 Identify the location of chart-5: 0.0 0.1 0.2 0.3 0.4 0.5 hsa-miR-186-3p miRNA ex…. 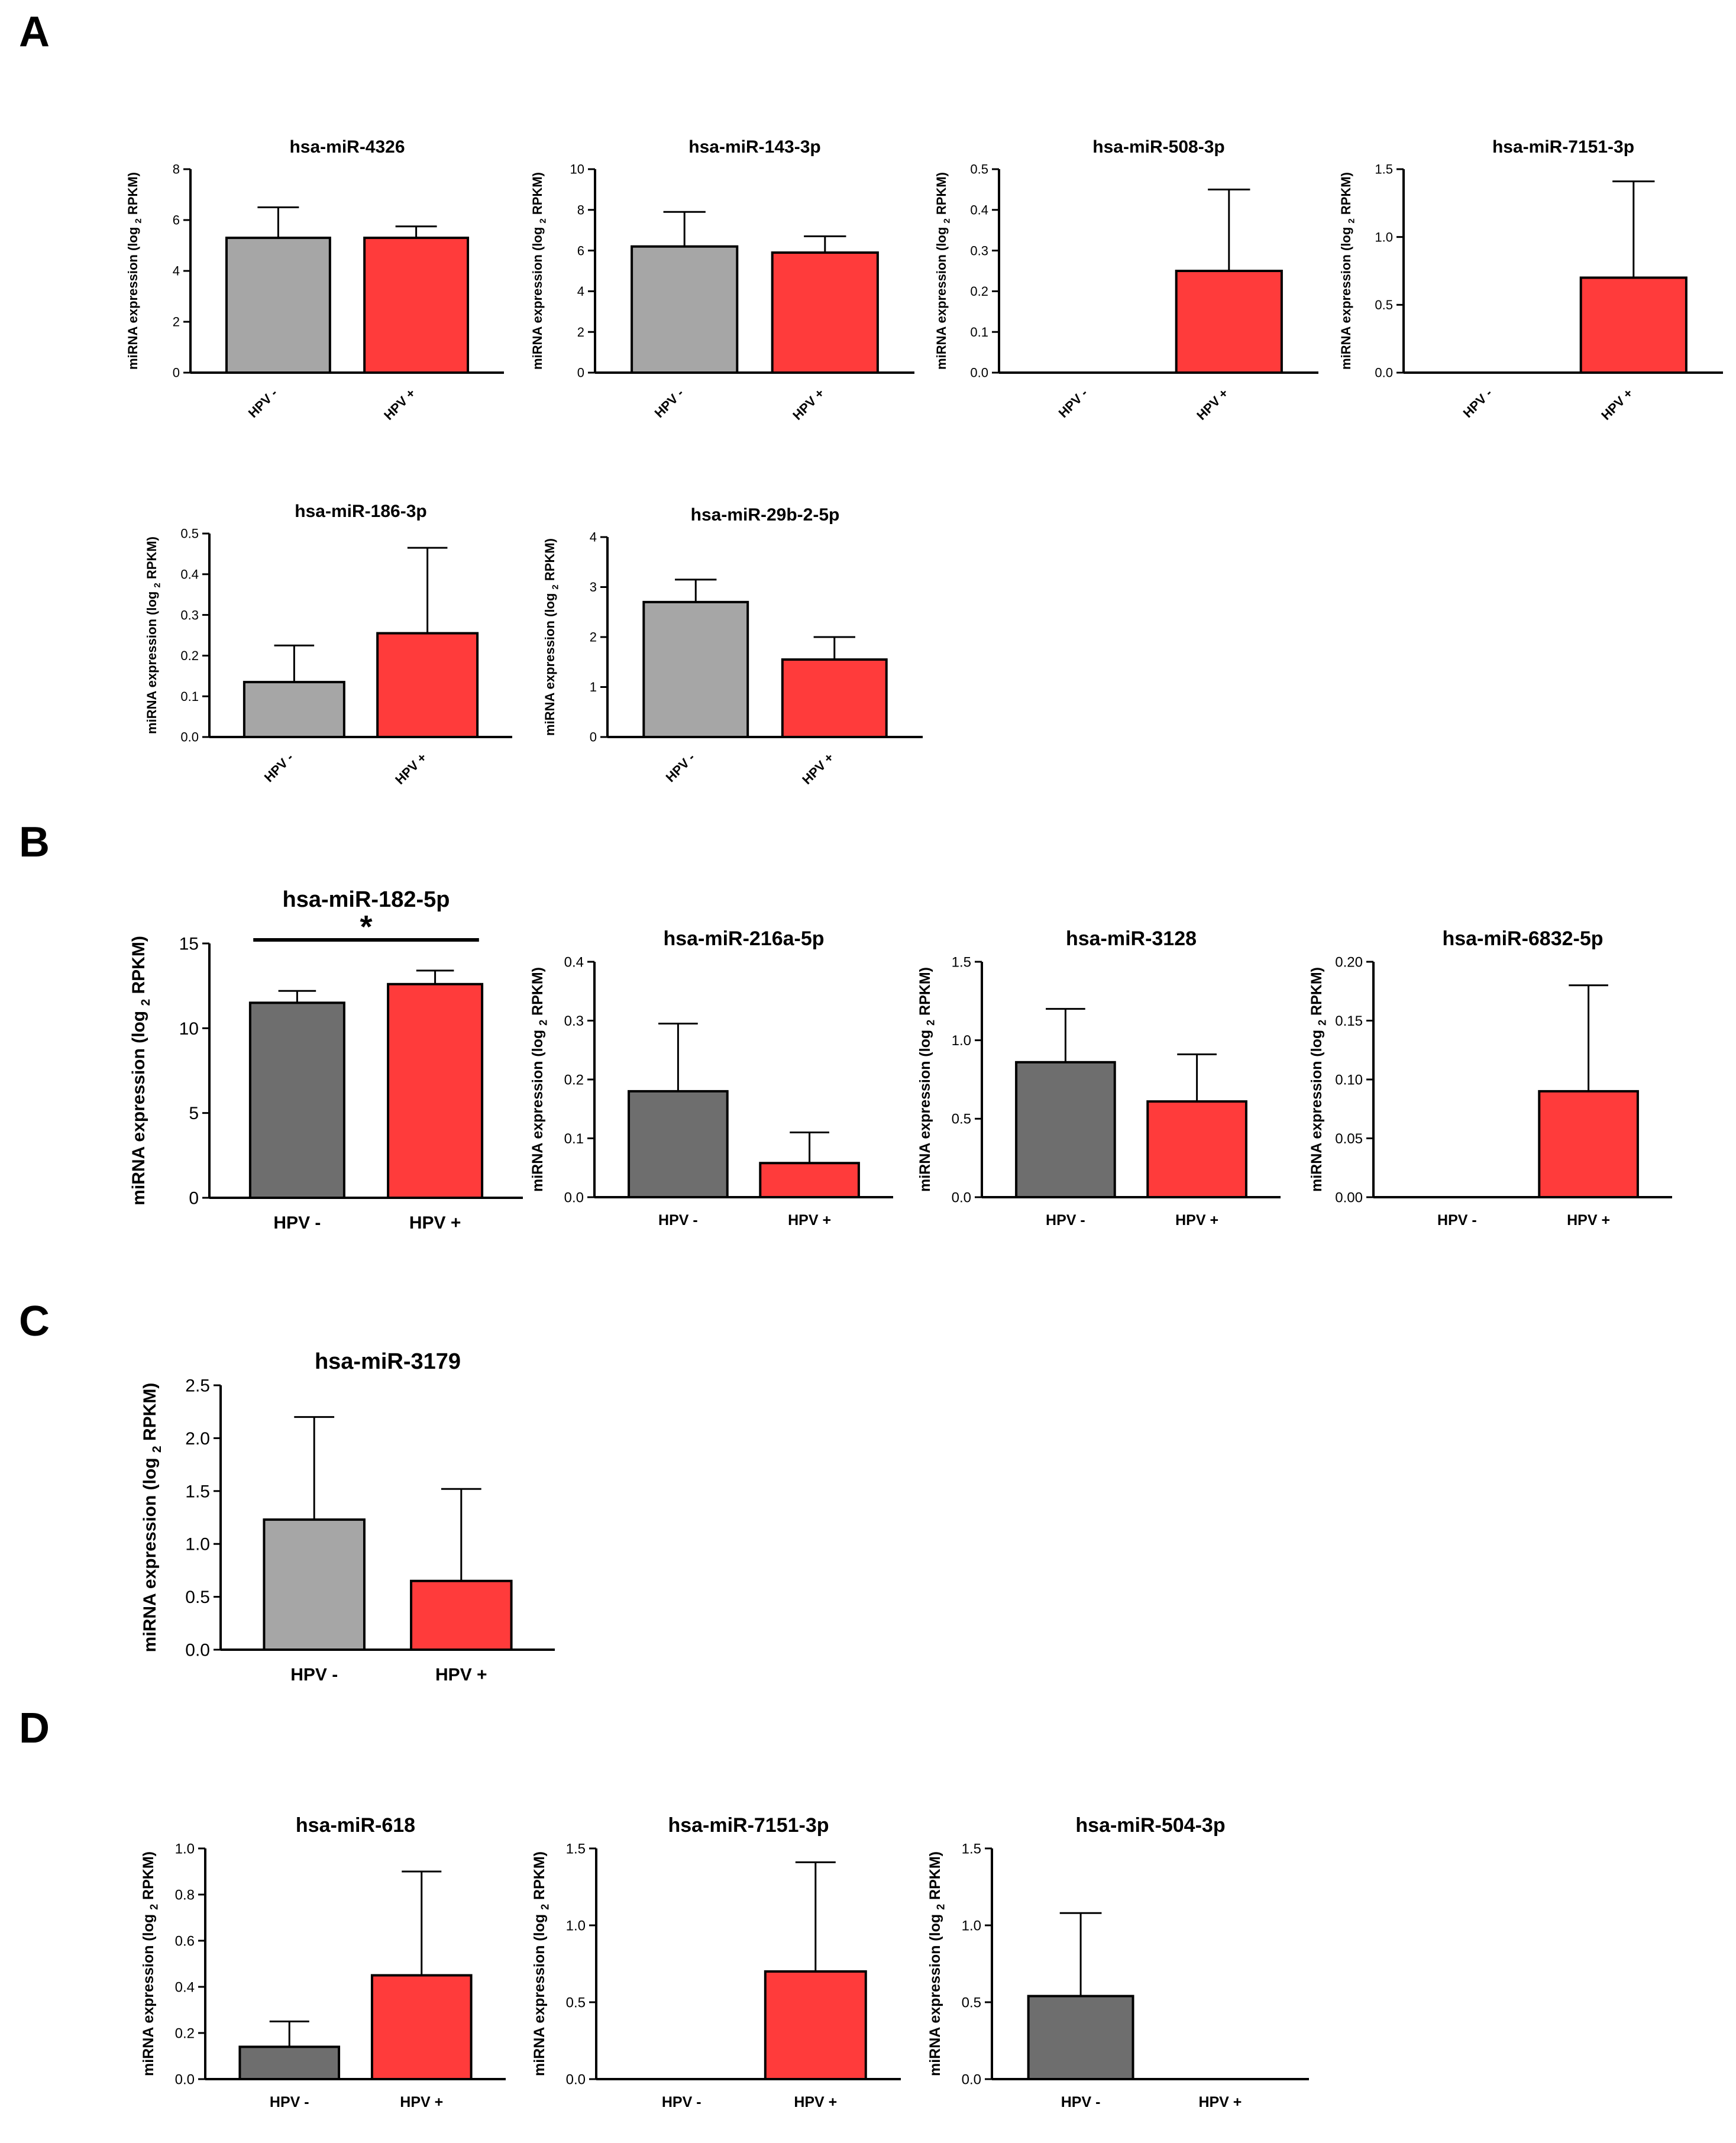
(328, 644).